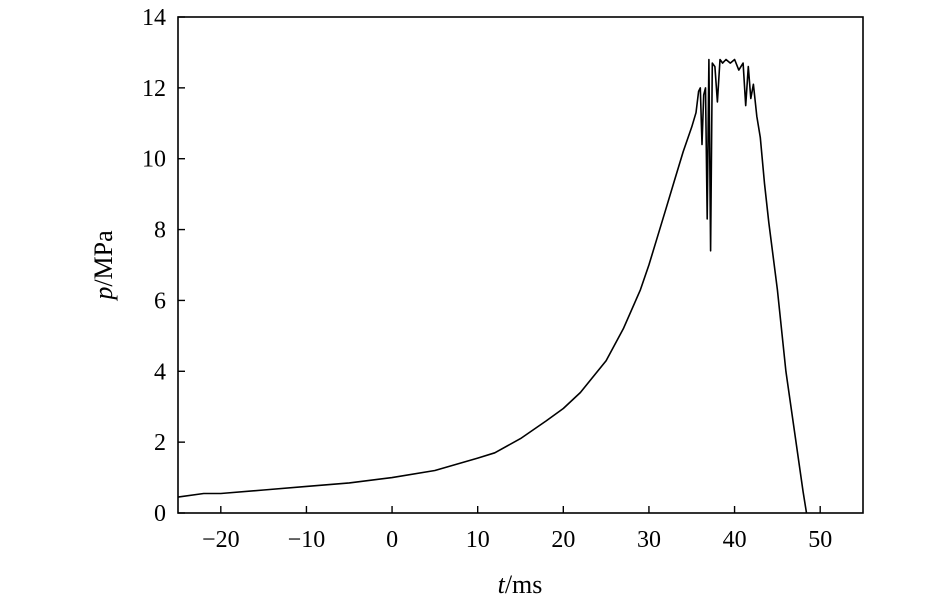 The image size is (945, 605). I want to click on y-tick-label: 10, so click(154, 160).